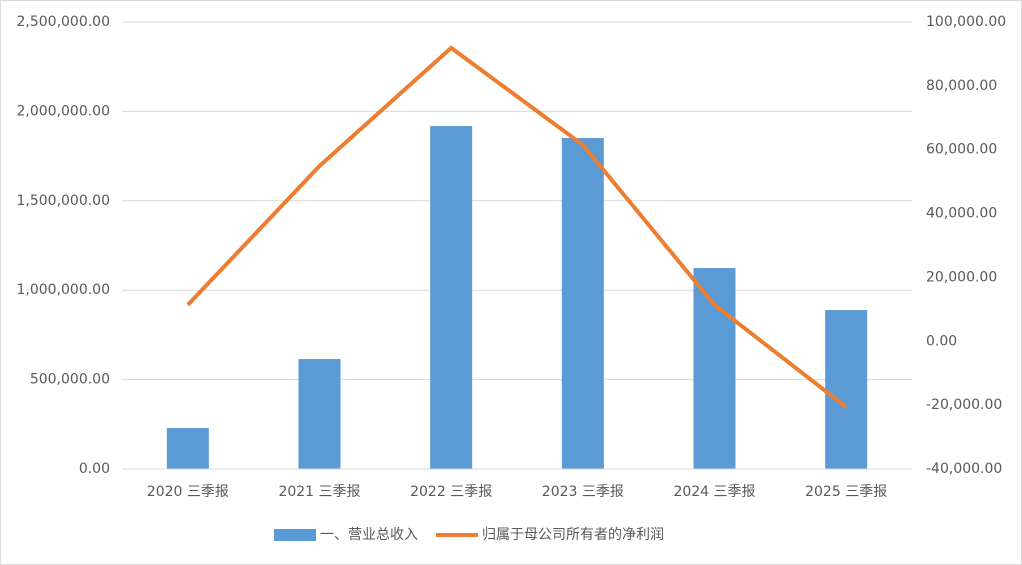  What do you see at coordinates (369, 535) in the screenshot?
I see `legend-label: 一、营业总收入` at bounding box center [369, 535].